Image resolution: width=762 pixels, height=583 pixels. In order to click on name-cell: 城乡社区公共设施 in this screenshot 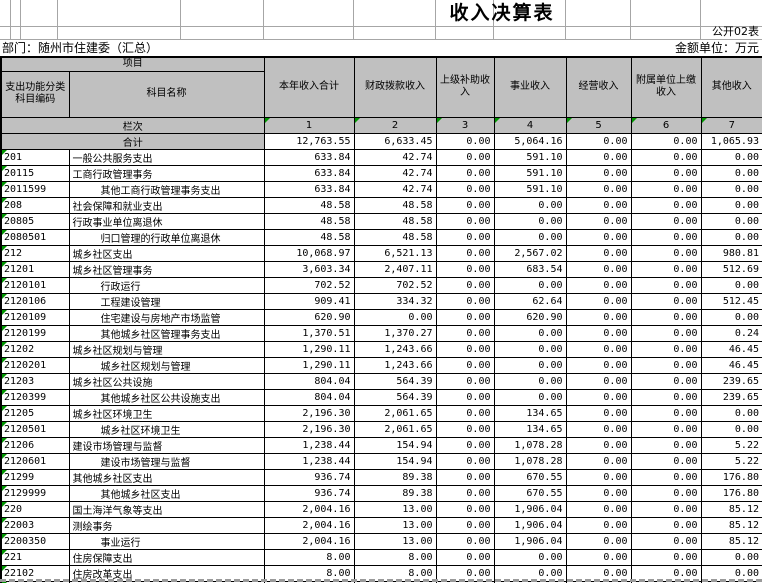, I will do `click(166, 381)`.